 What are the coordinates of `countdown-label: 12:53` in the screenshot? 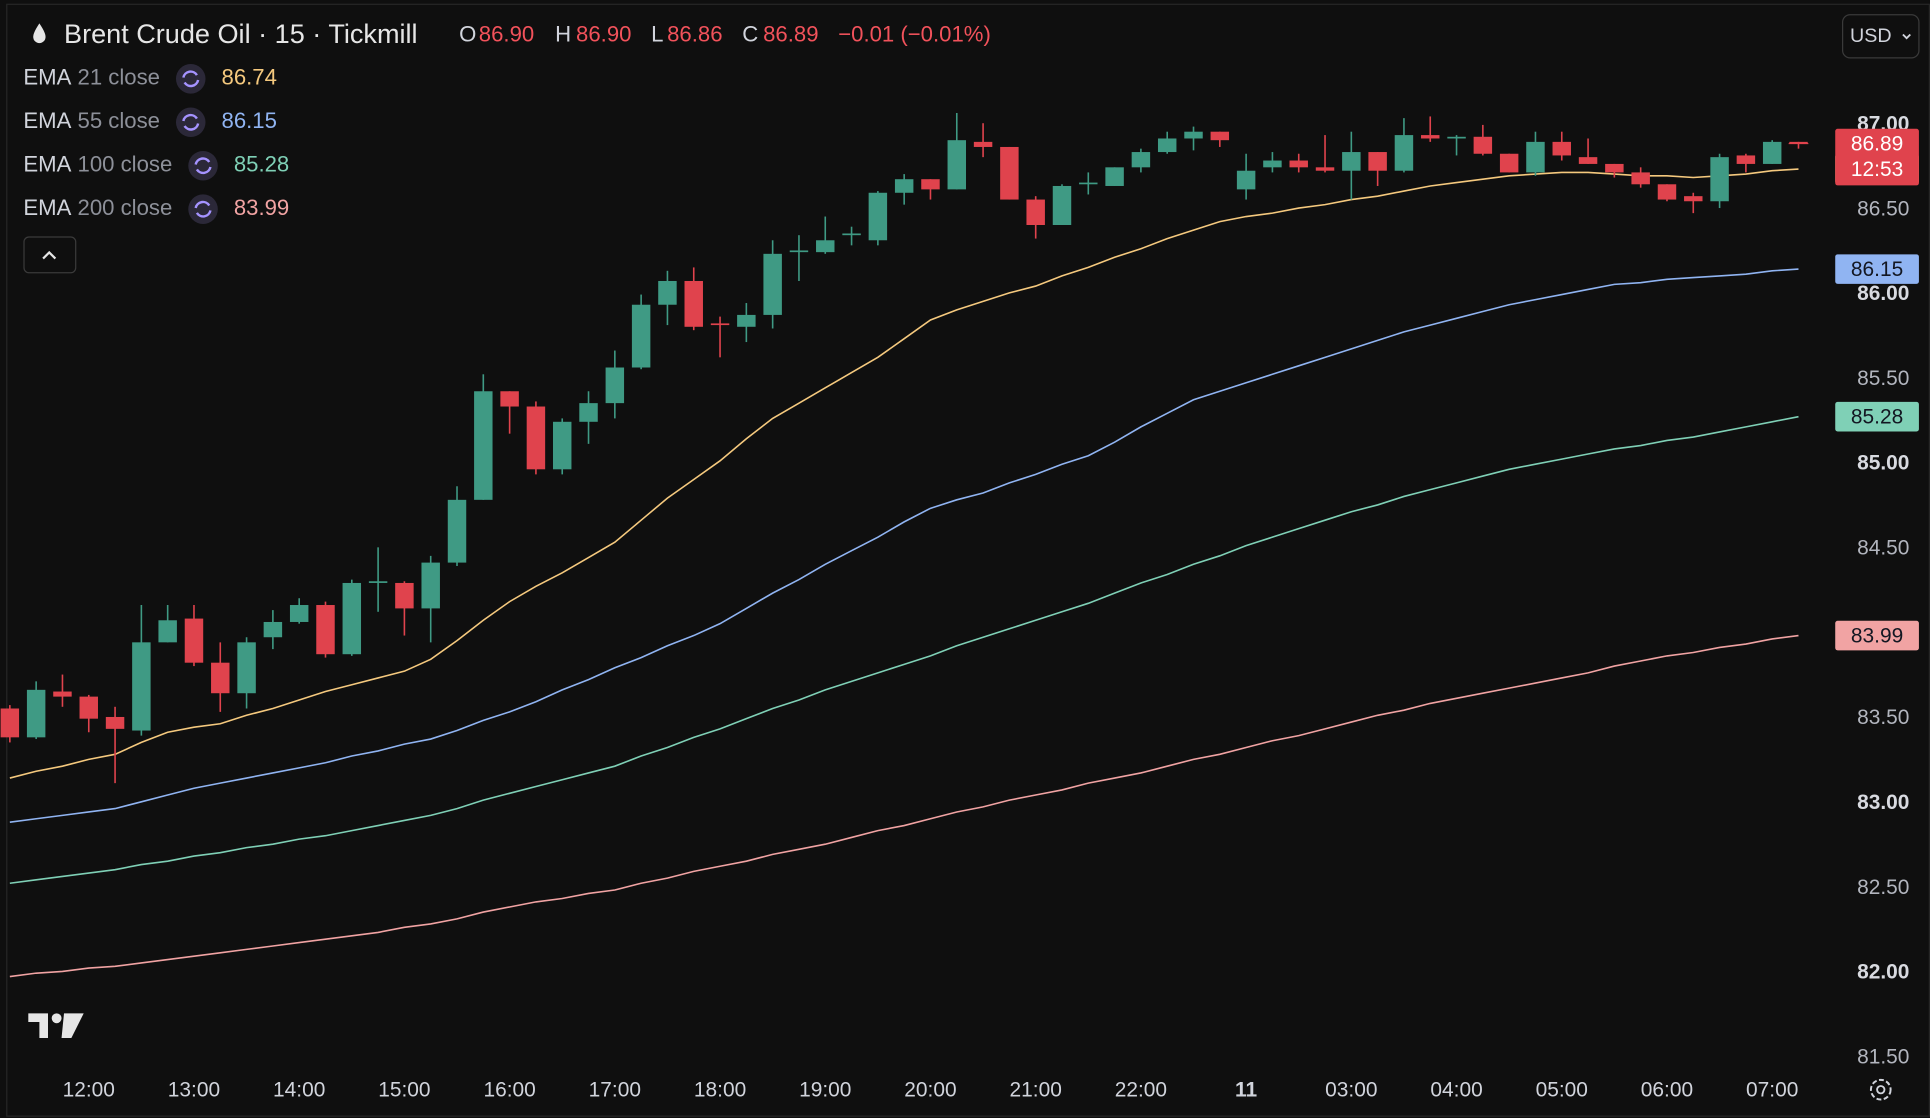 It's located at (1877, 169).